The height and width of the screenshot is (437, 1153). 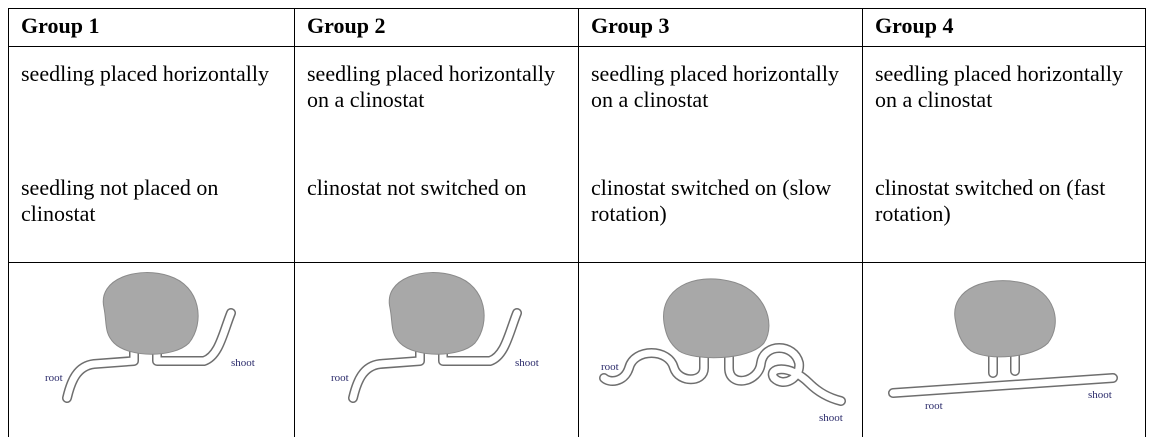 I want to click on header-cell: Group 4, so click(x=914, y=25).